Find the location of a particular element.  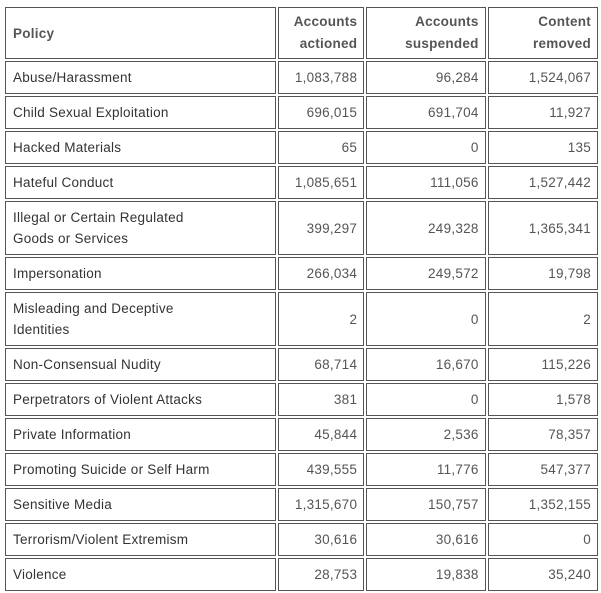

accounts-actioned-cell: 1,315,670 is located at coordinates (321, 504).